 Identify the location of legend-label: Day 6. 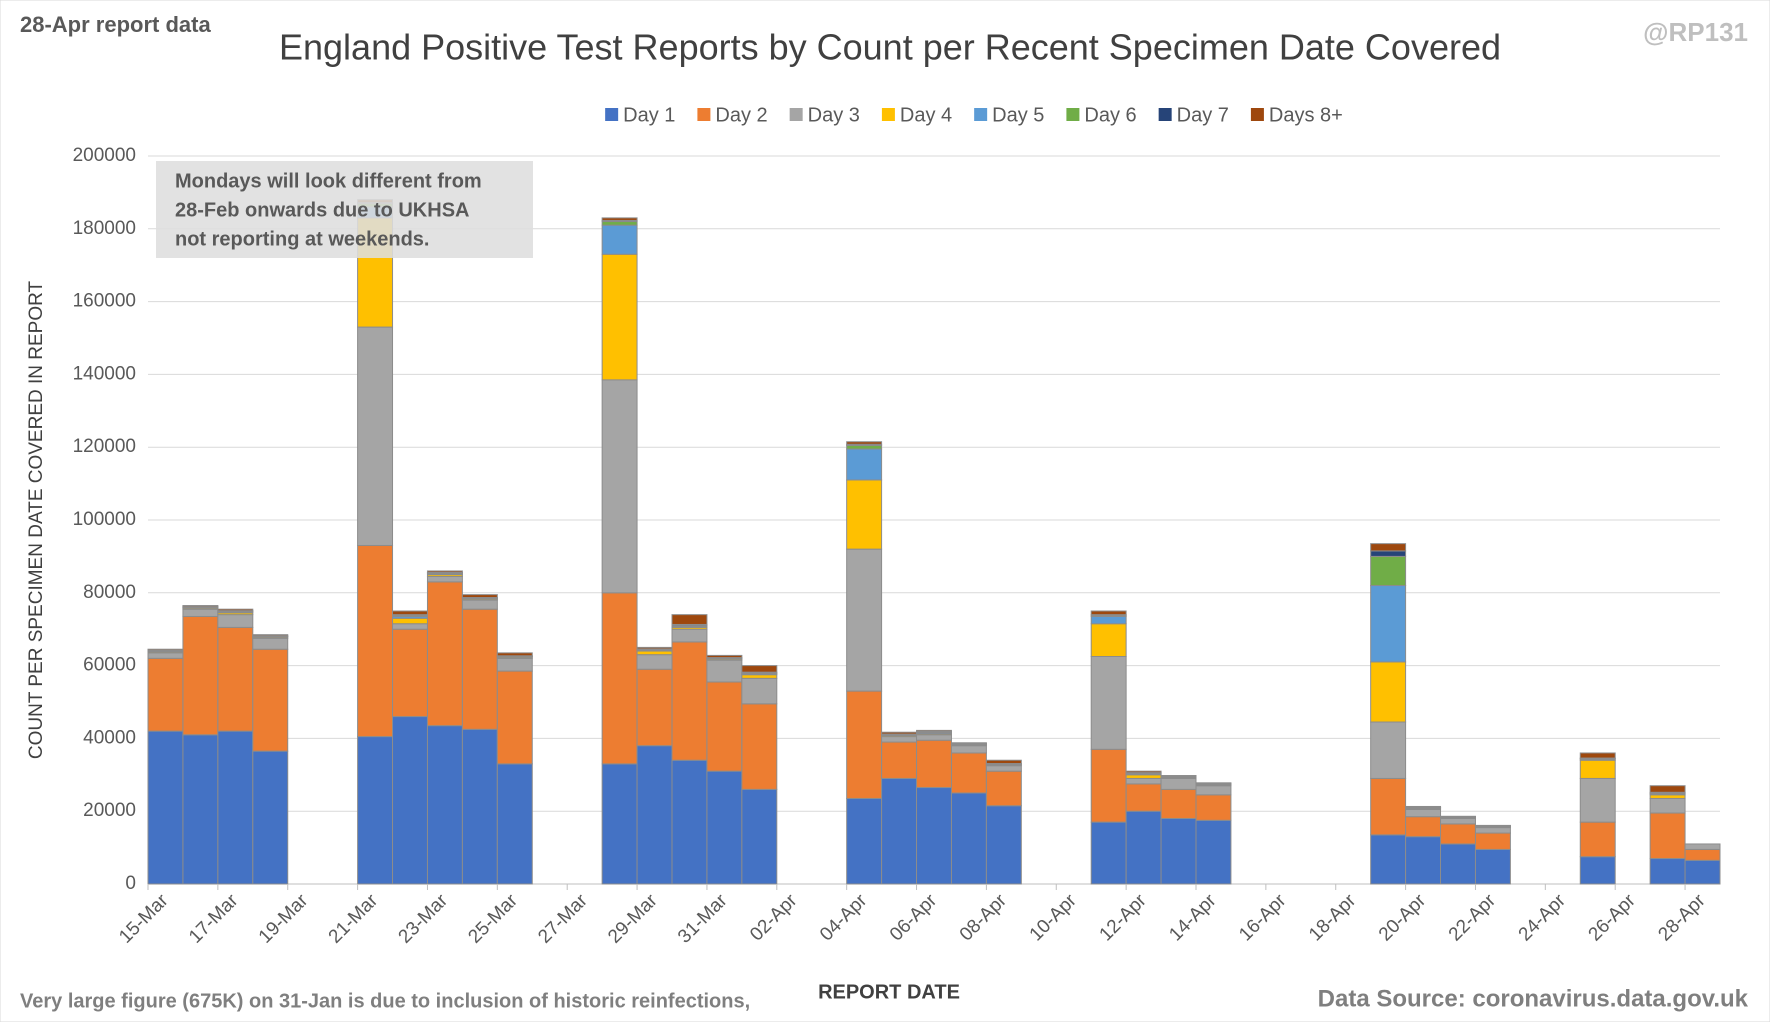
(1110, 115).